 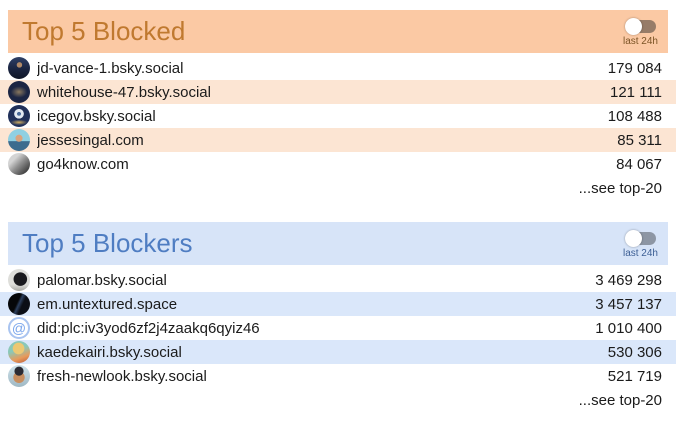 I want to click on account-handle: kaedekairi.bsky.social, so click(x=109, y=352).